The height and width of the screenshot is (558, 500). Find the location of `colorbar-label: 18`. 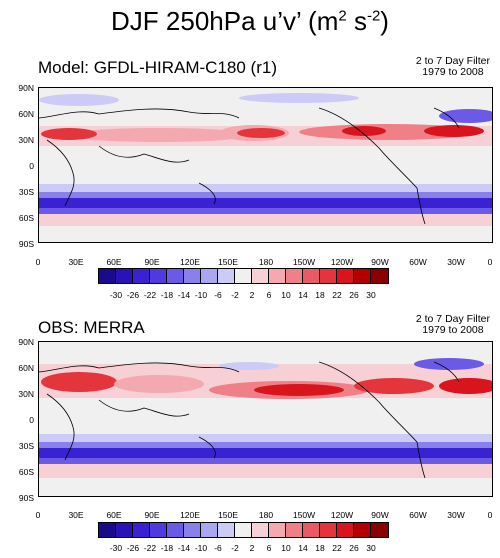

colorbar-label: 18 is located at coordinates (320, 295).